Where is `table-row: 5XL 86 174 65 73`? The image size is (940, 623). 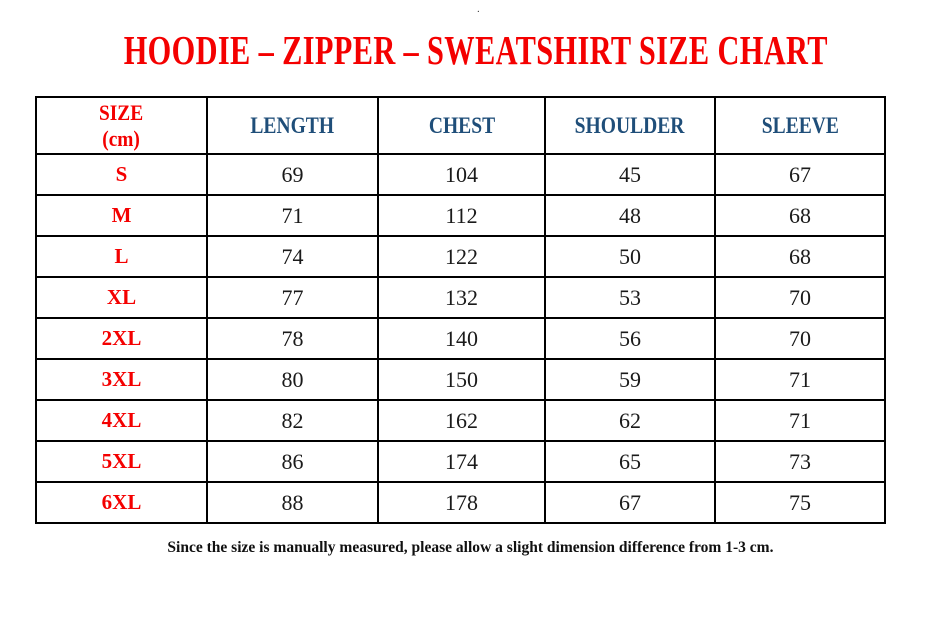
table-row: 5XL 86 174 65 73 is located at coordinates (460, 461).